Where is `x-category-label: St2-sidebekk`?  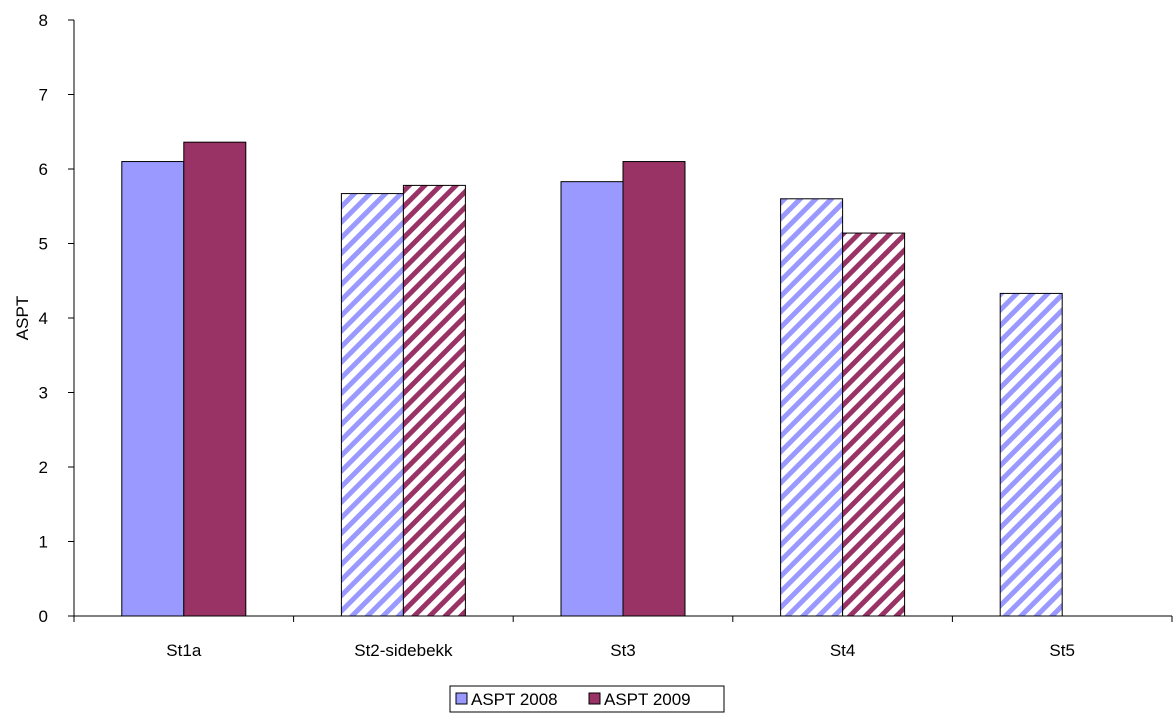
x-category-label: St2-sidebekk is located at coordinates (403, 650).